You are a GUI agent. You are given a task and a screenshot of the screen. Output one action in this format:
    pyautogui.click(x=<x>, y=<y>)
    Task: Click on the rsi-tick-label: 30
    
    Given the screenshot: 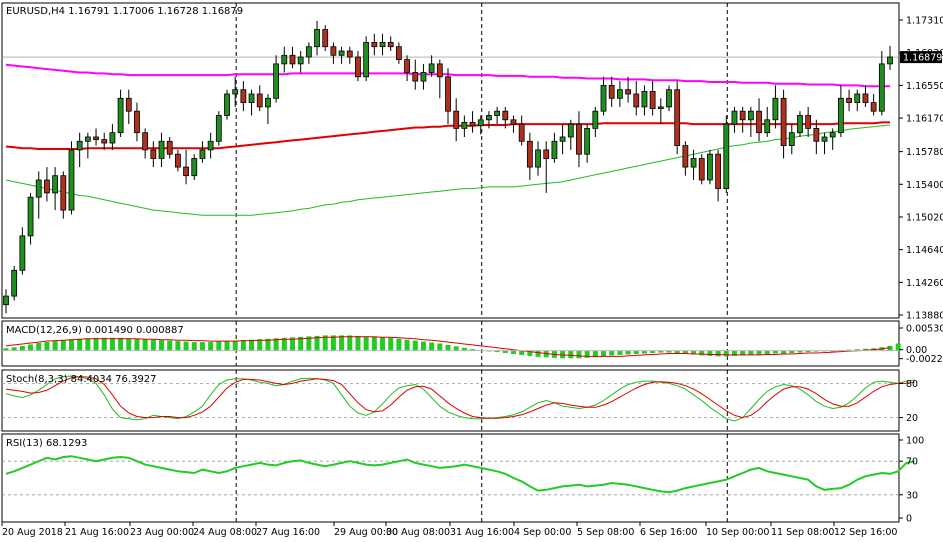 What is the action you would take?
    pyautogui.click(x=912, y=495)
    